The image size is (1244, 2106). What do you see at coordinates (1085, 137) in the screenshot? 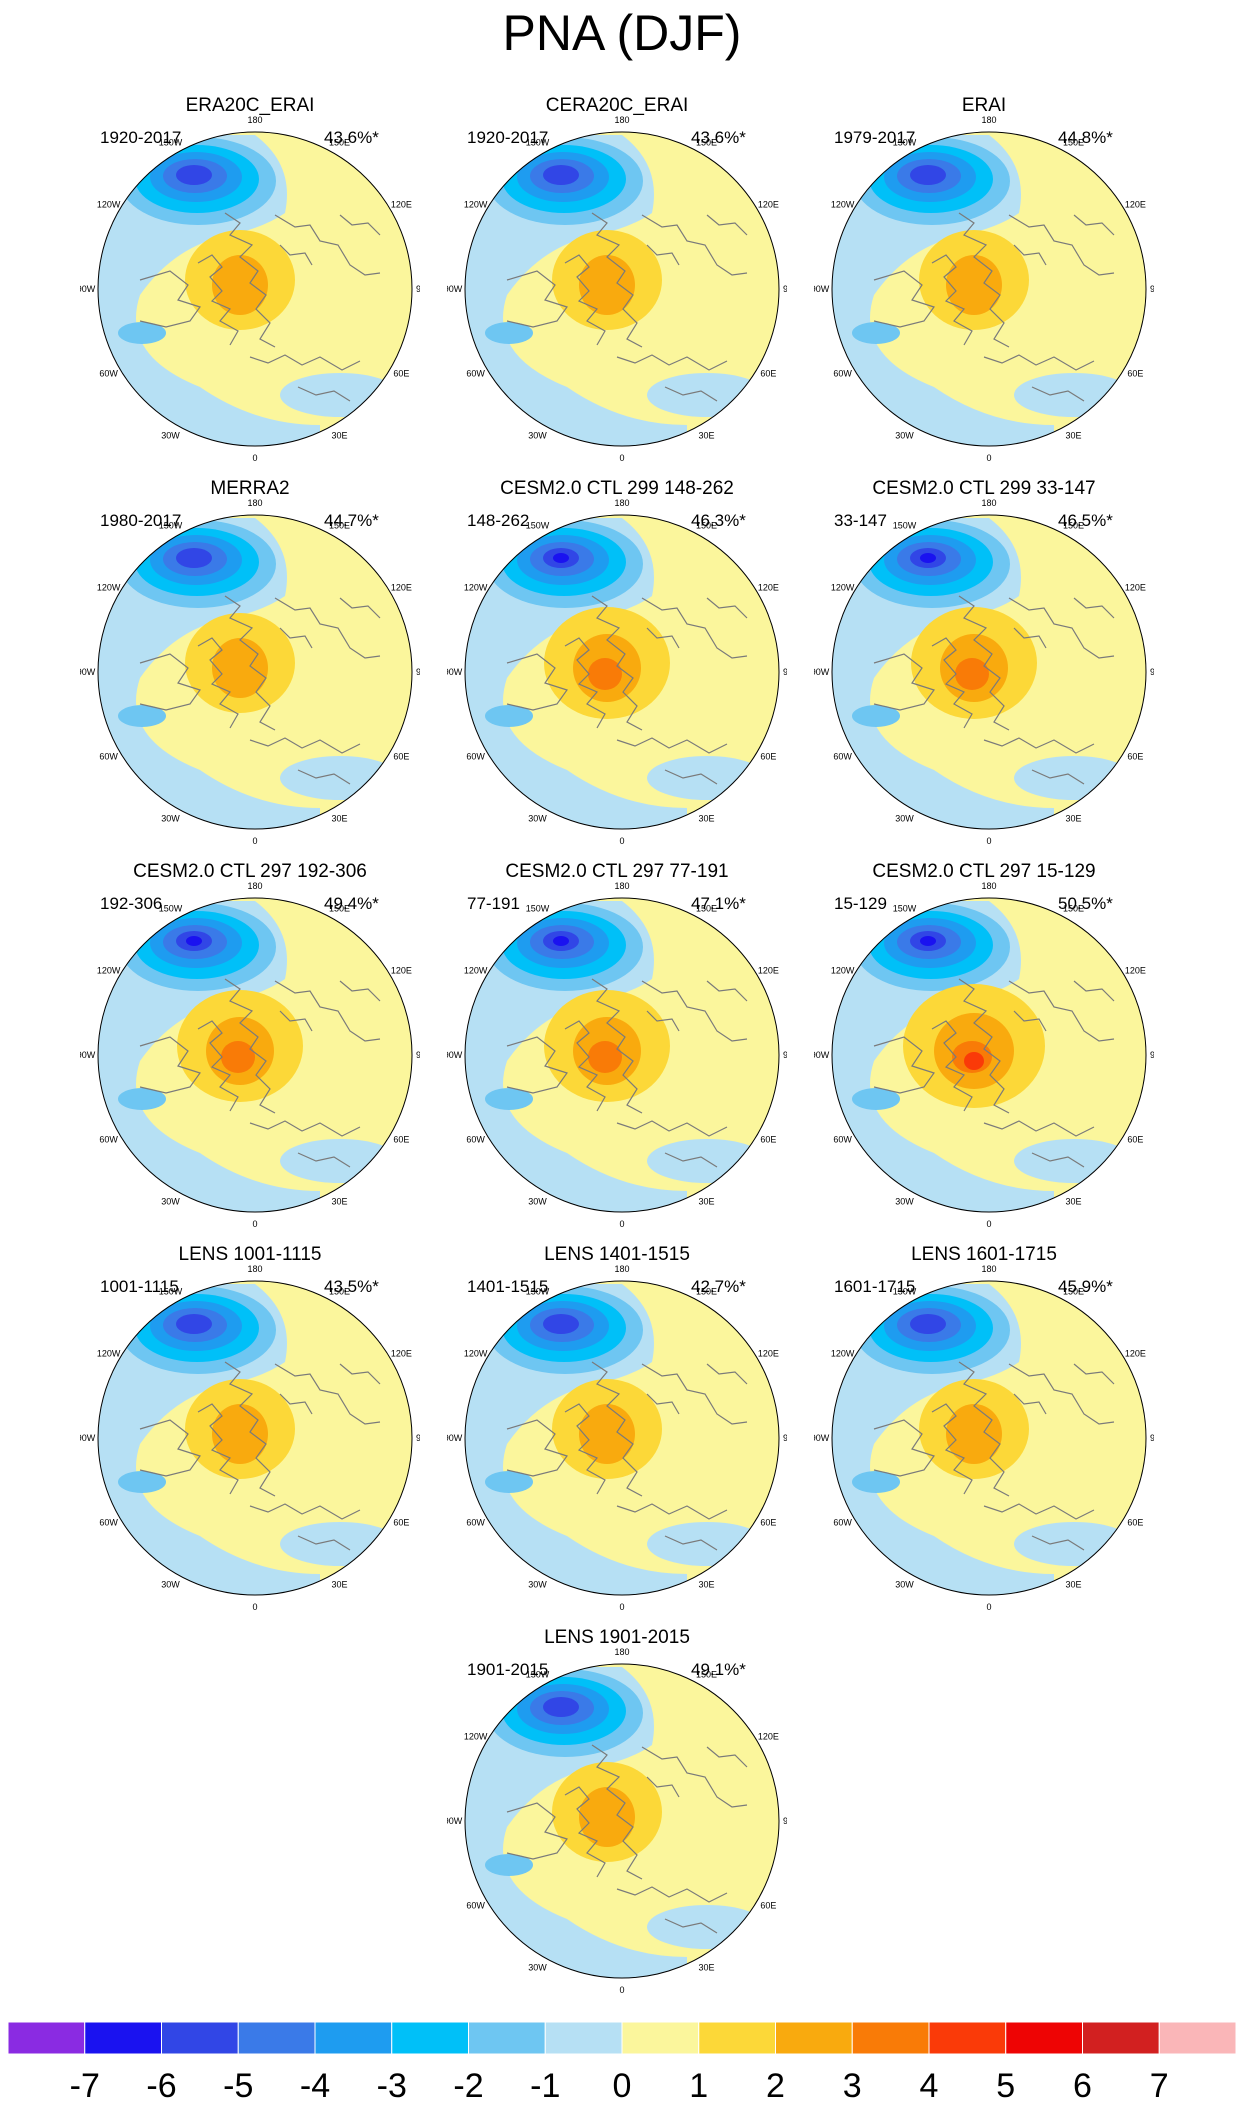
I see `explained-variance: 44.8%*` at bounding box center [1085, 137].